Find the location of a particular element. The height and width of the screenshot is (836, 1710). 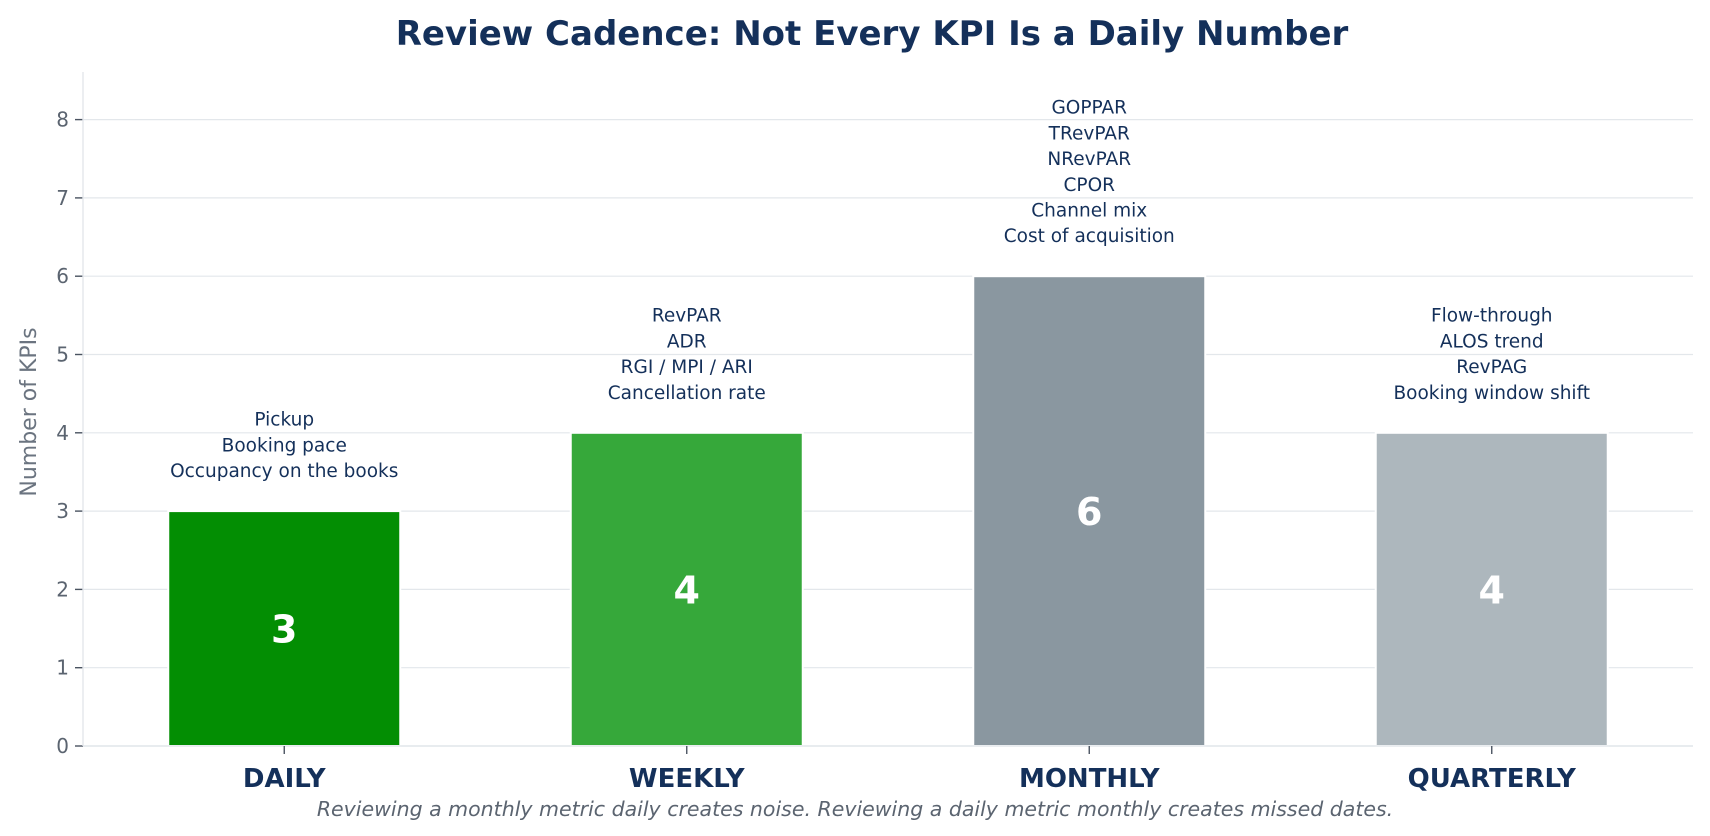

kpi-label: Cancellation rate is located at coordinates (687, 393).